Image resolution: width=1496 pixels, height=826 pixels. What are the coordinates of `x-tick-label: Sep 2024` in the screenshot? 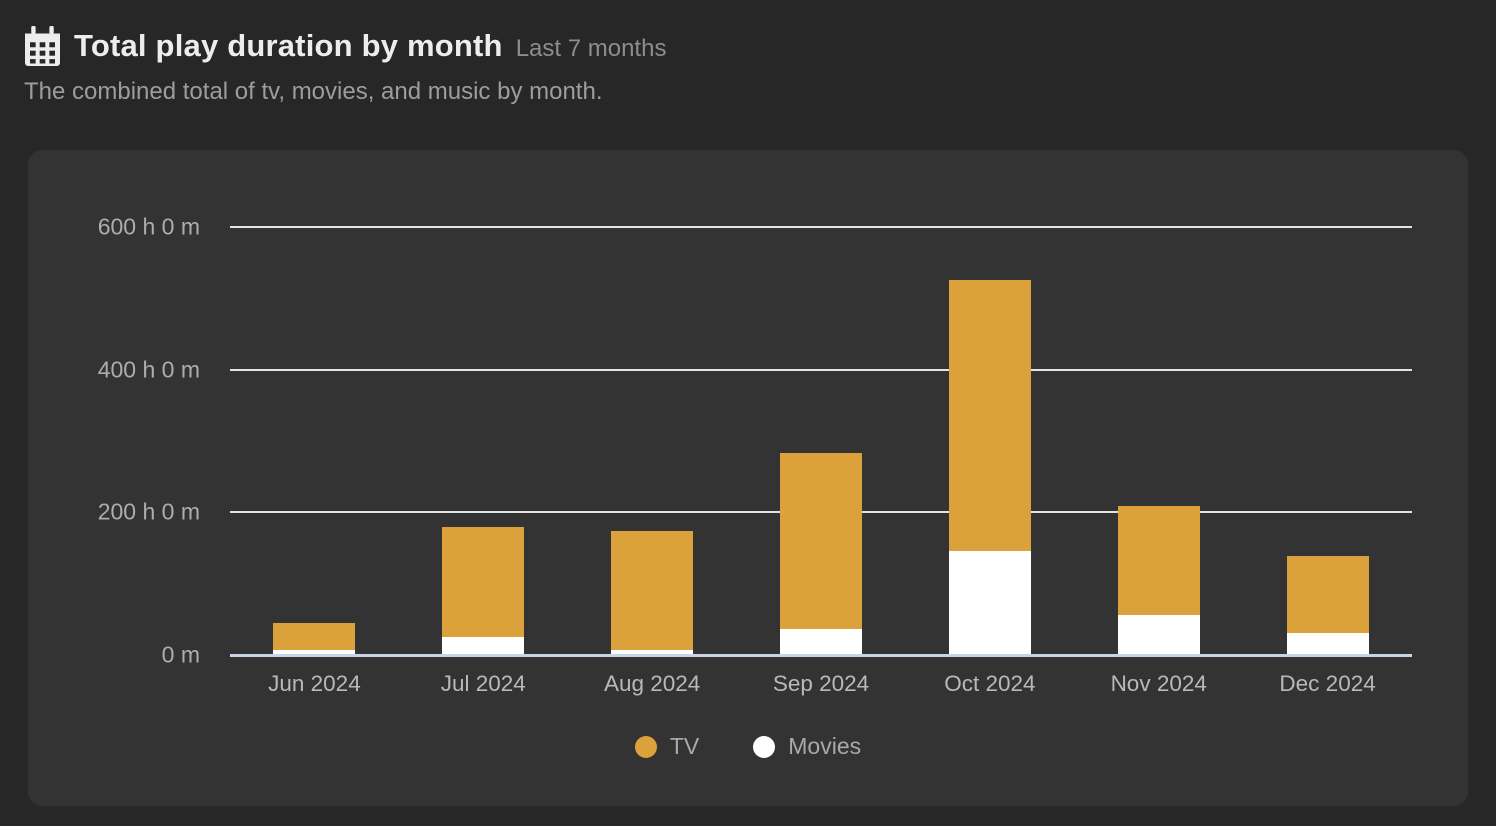 It's located at (821, 683).